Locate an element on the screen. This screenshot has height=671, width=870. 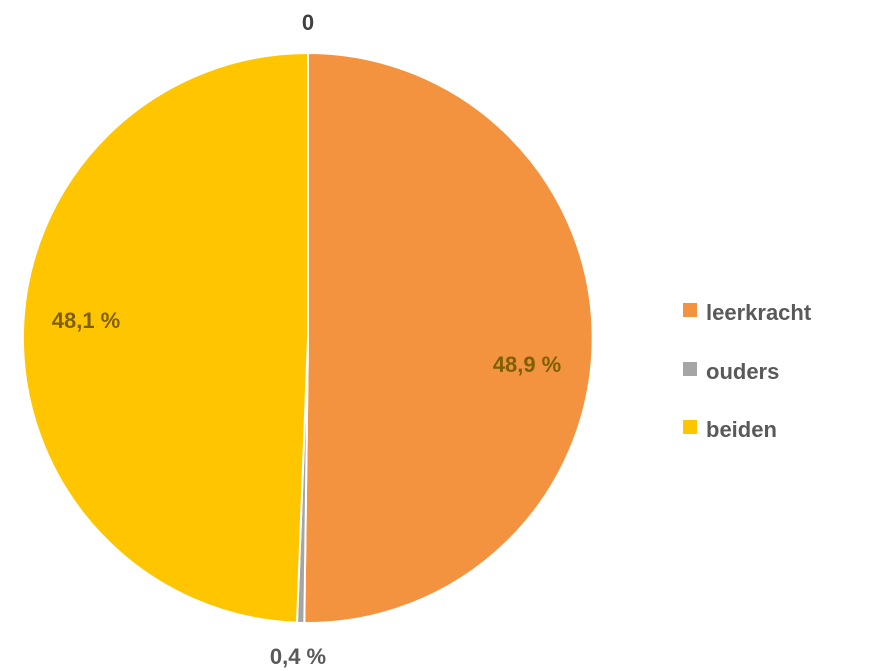
legend-label-beiden: beiden is located at coordinates (741, 429).